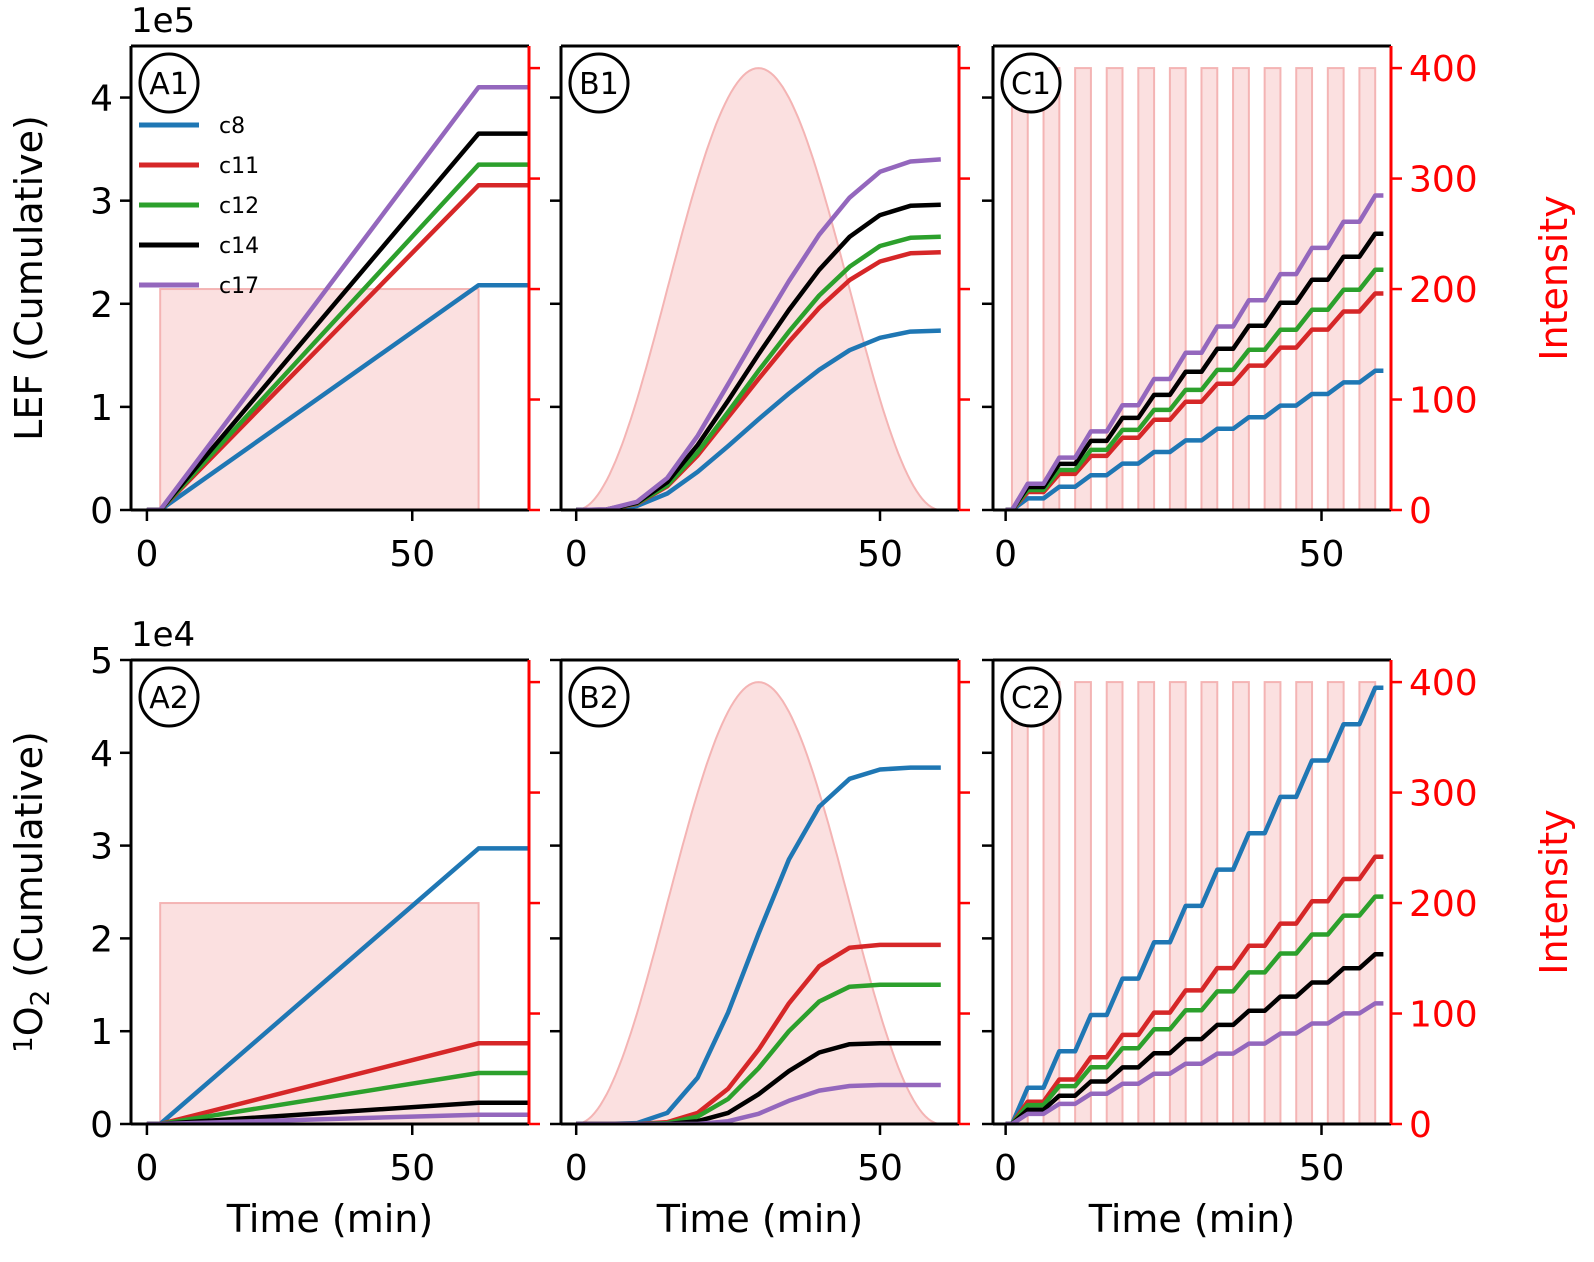  Describe the element at coordinates (31, 892) in the screenshot. I see `y-axis-label: 1O2 (Cumulative)` at that location.